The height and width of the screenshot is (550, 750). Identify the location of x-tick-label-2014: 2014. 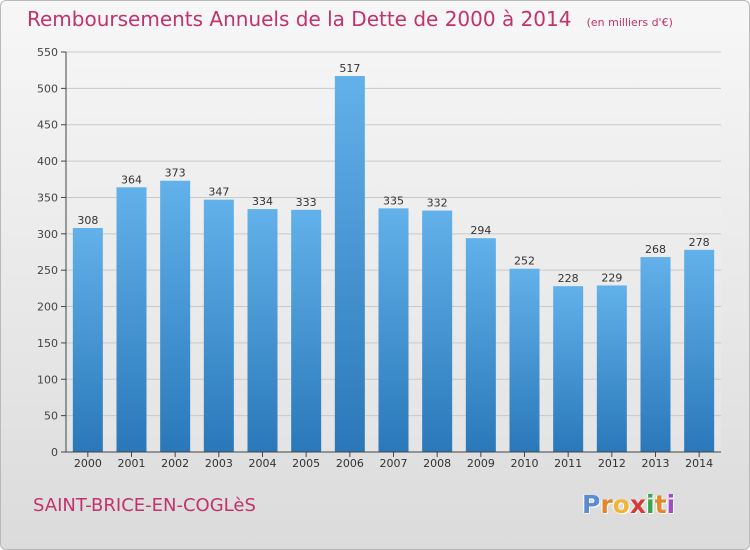
(699, 463).